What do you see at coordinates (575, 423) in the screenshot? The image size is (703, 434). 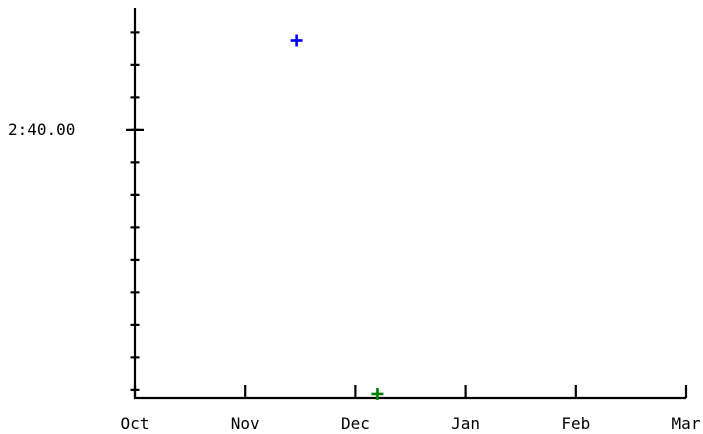 I see `x-tick-label: Feb` at bounding box center [575, 423].